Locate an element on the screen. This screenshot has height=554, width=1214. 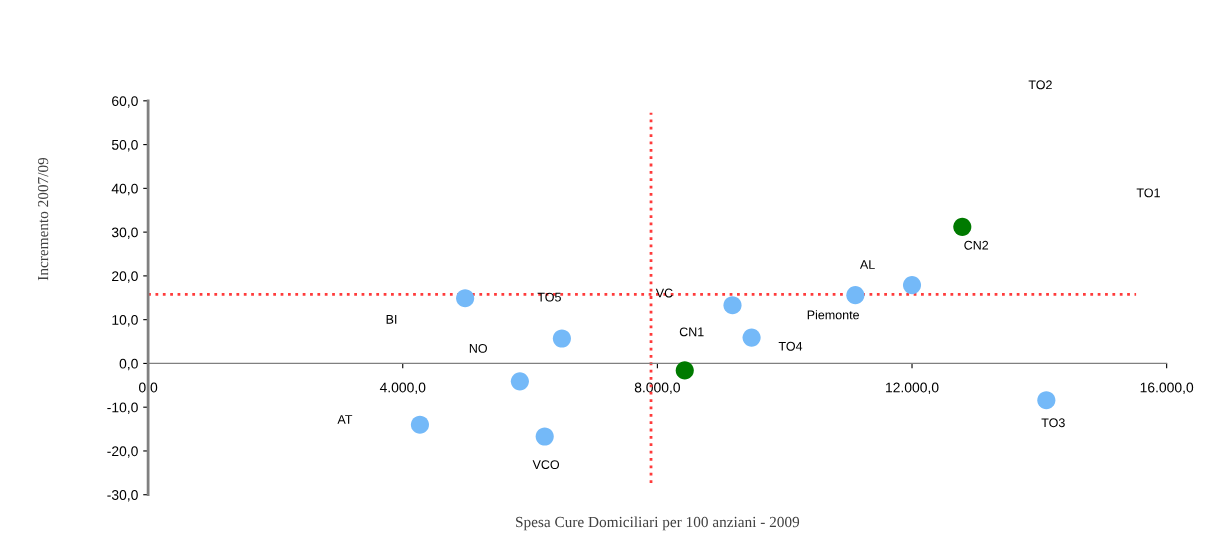
x-tick-label: 4.000,0 is located at coordinates (402, 388).